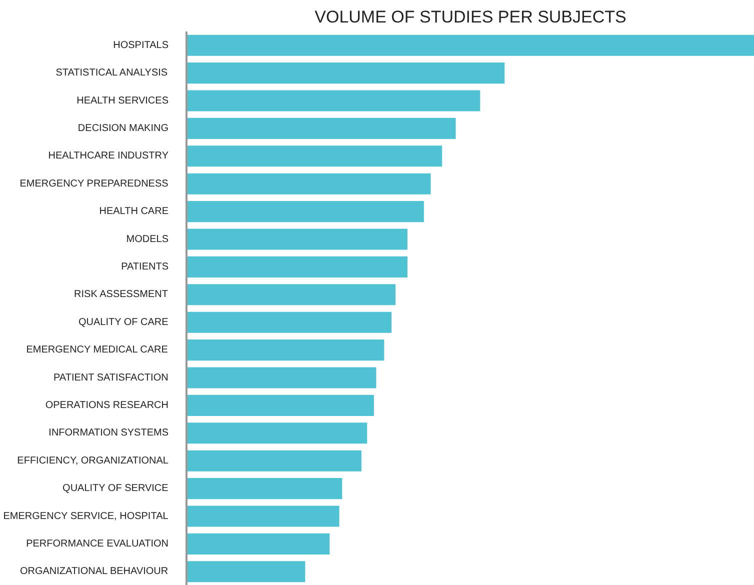 The height and width of the screenshot is (585, 754). What do you see at coordinates (97, 544) in the screenshot?
I see `y-tick-label: PERFORMANCE EVALUATION` at bounding box center [97, 544].